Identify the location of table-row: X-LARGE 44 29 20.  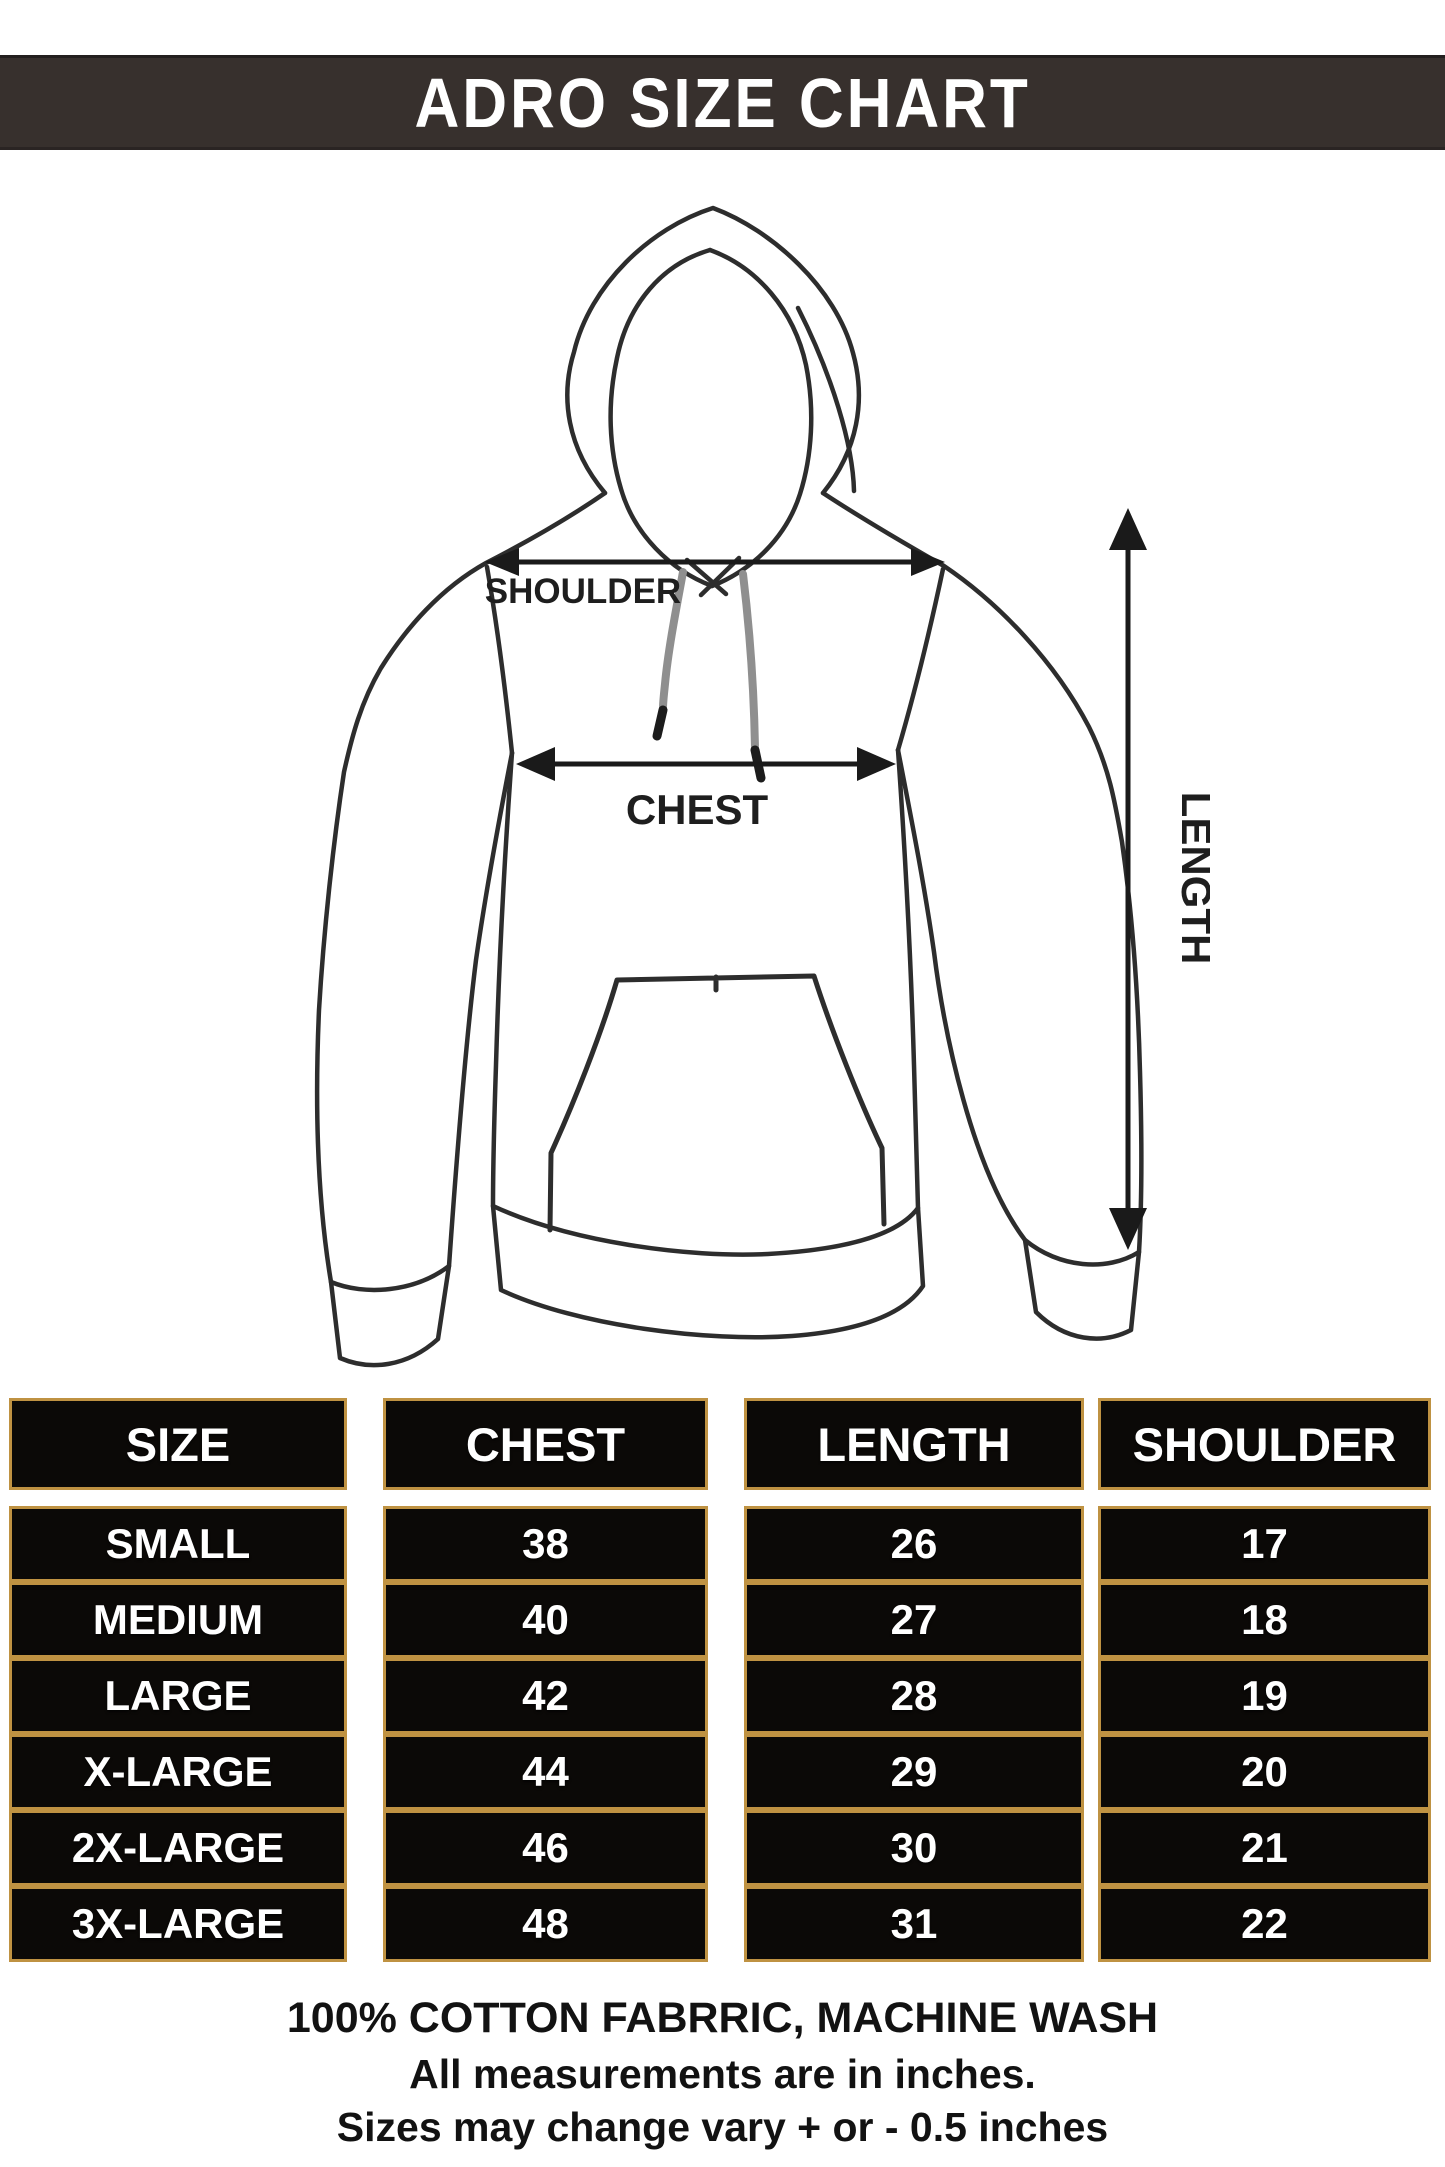
(722, 1772).